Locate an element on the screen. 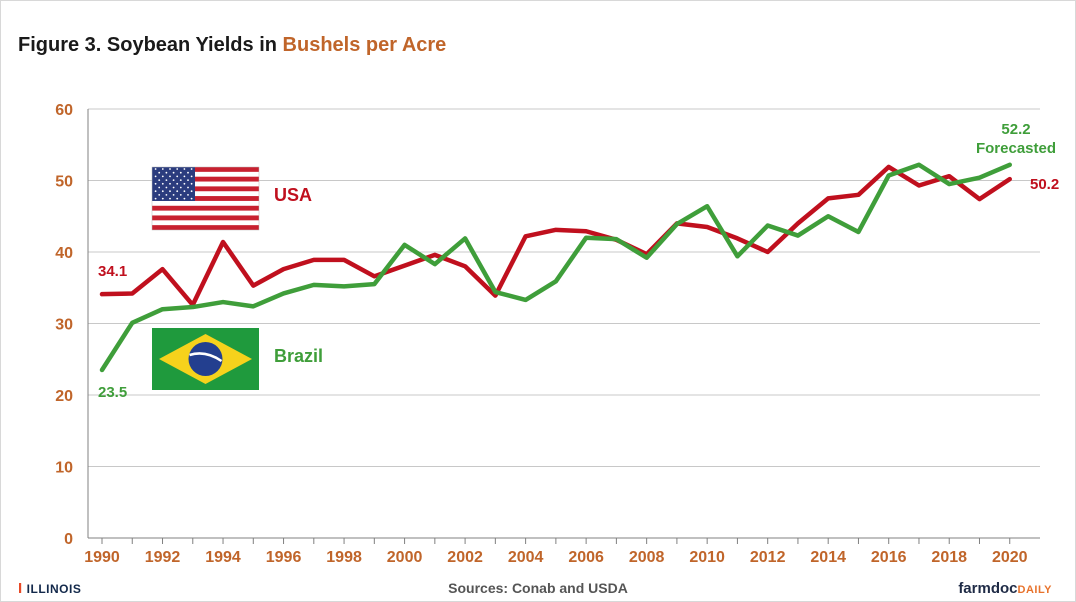 The image size is (1076, 602). x-tick-label-2010: 2010 is located at coordinates (707, 557).